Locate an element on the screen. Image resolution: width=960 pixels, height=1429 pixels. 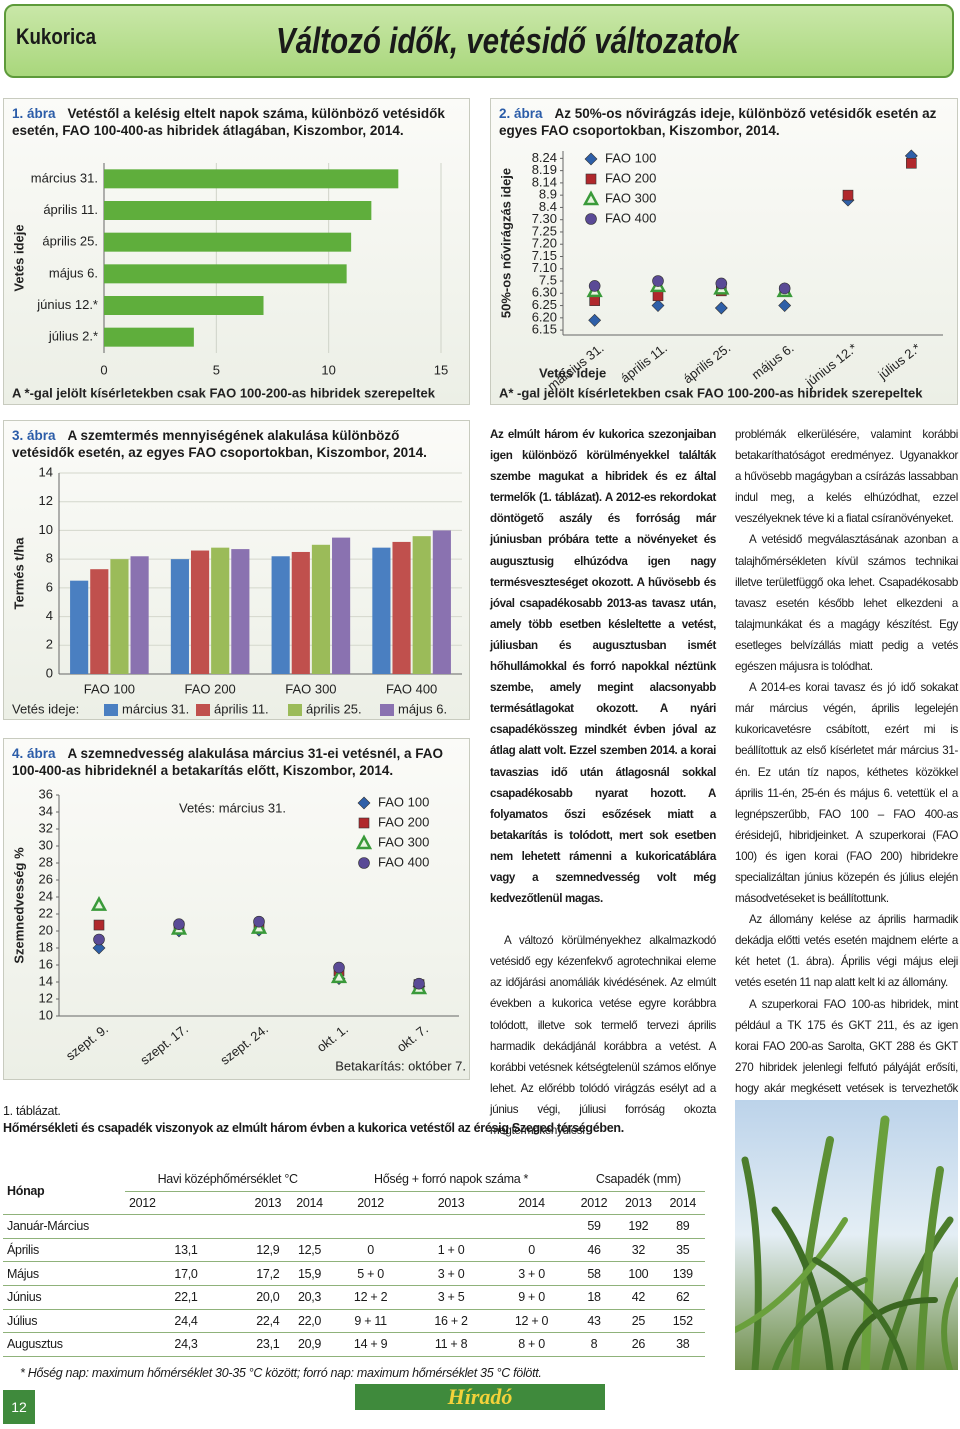
year-header: 2014 is located at coordinates (531, 1203).